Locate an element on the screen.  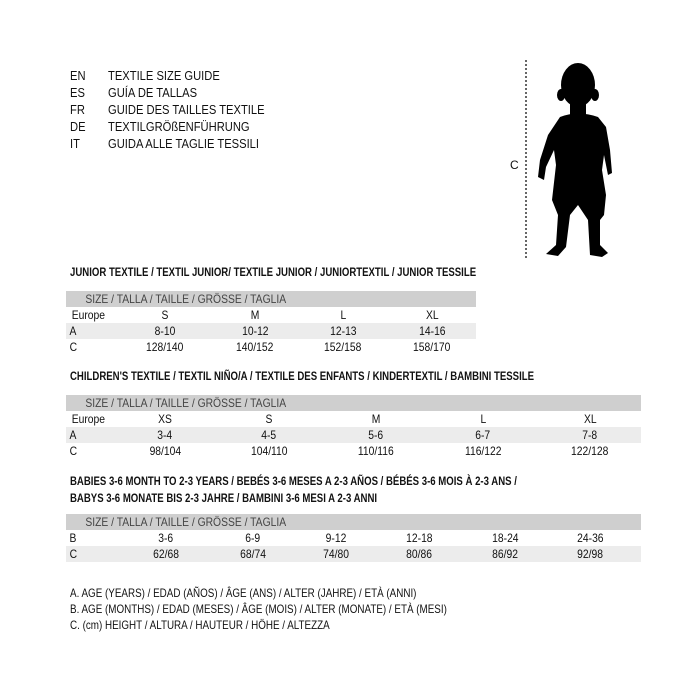
table-cell: 104/110 is located at coordinates (269, 451).